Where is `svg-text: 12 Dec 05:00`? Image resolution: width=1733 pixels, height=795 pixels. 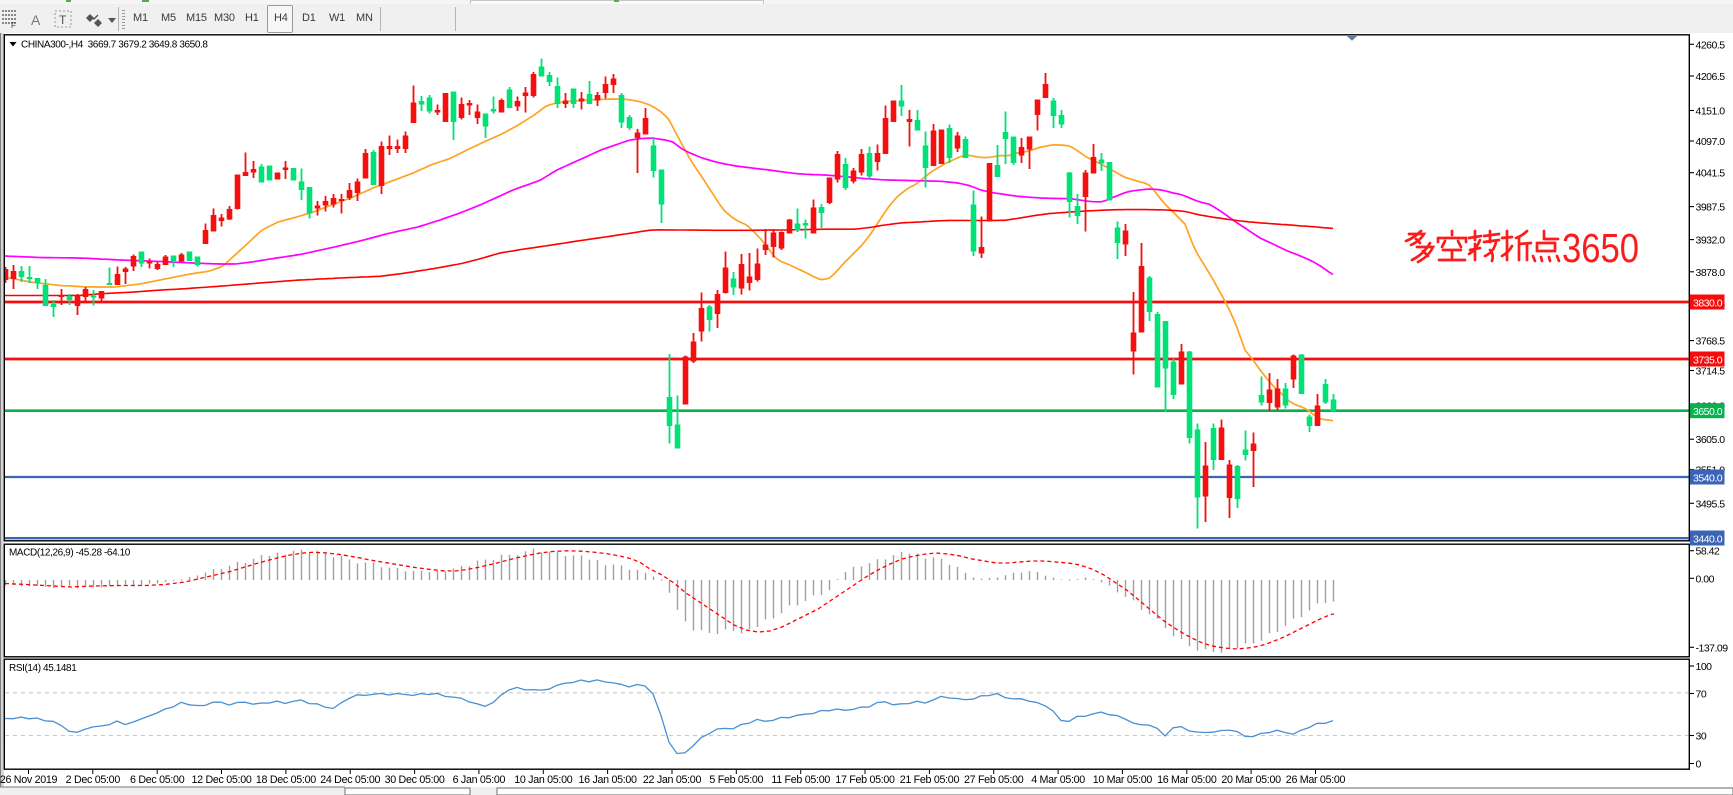 svg-text: 12 Dec 05:00 is located at coordinates (222, 780).